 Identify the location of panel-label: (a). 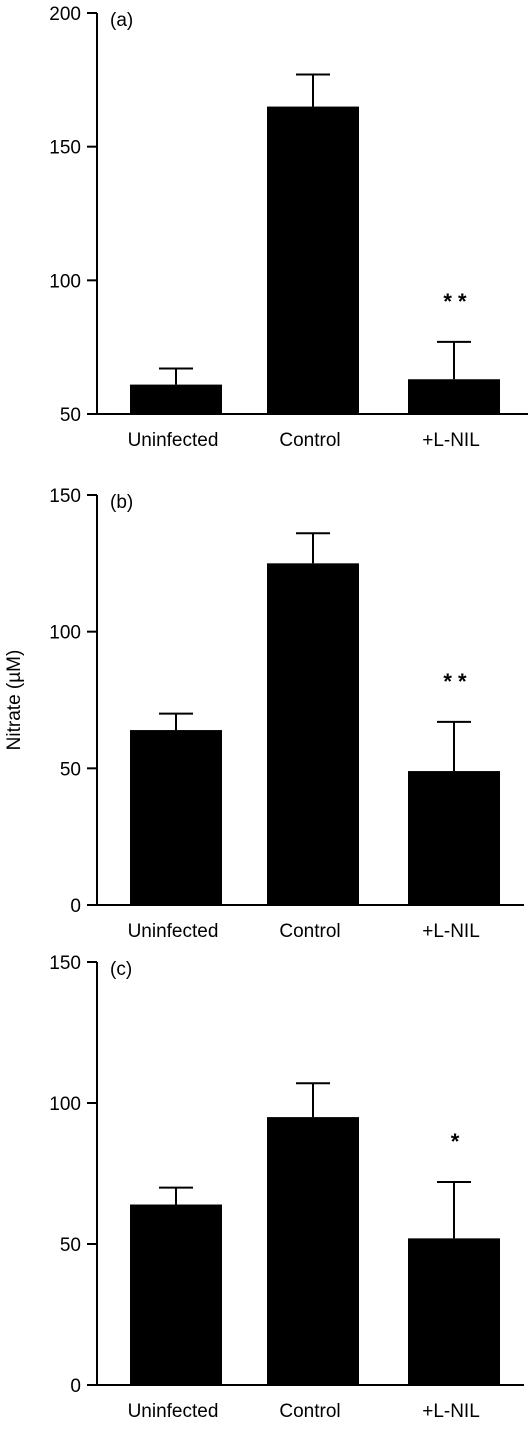
(121, 20).